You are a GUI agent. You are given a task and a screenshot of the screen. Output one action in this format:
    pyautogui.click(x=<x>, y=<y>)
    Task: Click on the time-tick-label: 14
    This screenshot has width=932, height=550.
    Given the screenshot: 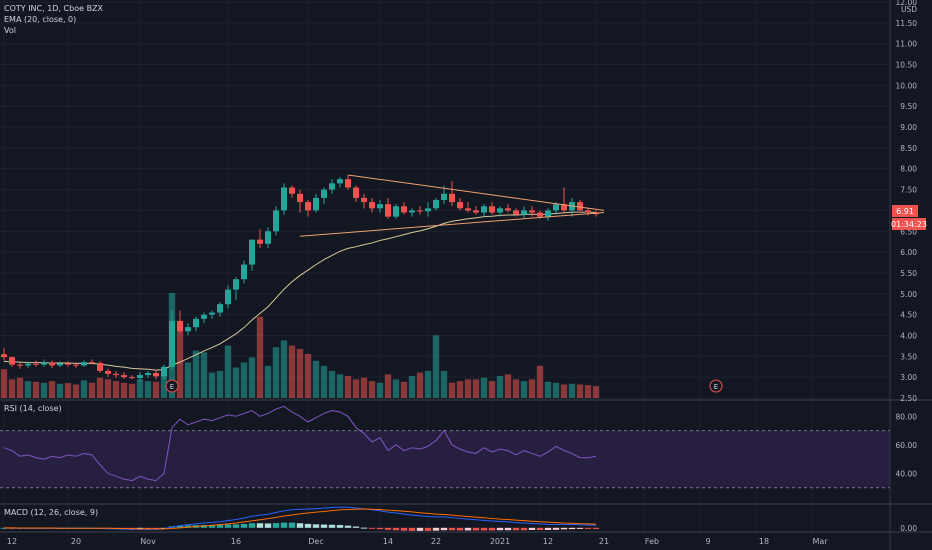 What is the action you would take?
    pyautogui.click(x=388, y=541)
    